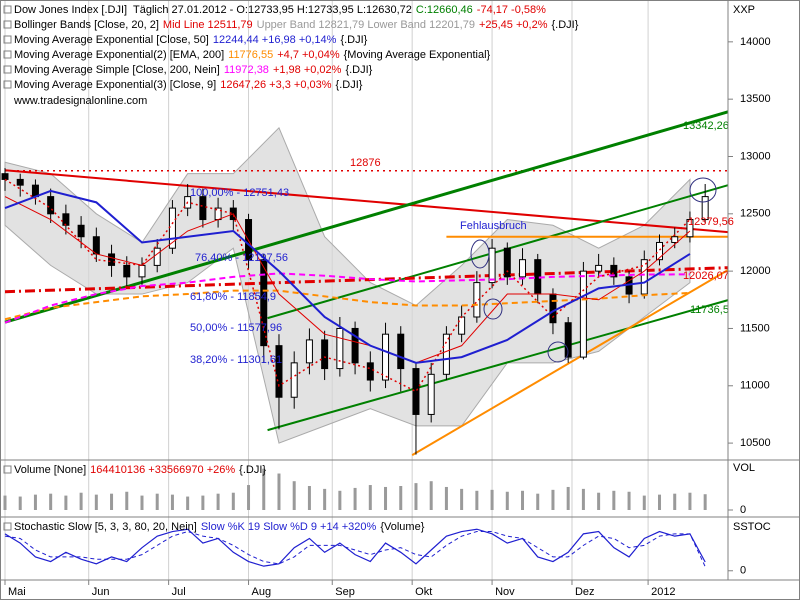 This screenshot has height=600, width=800. I want to click on x-tick-label: Sep, so click(345, 592).